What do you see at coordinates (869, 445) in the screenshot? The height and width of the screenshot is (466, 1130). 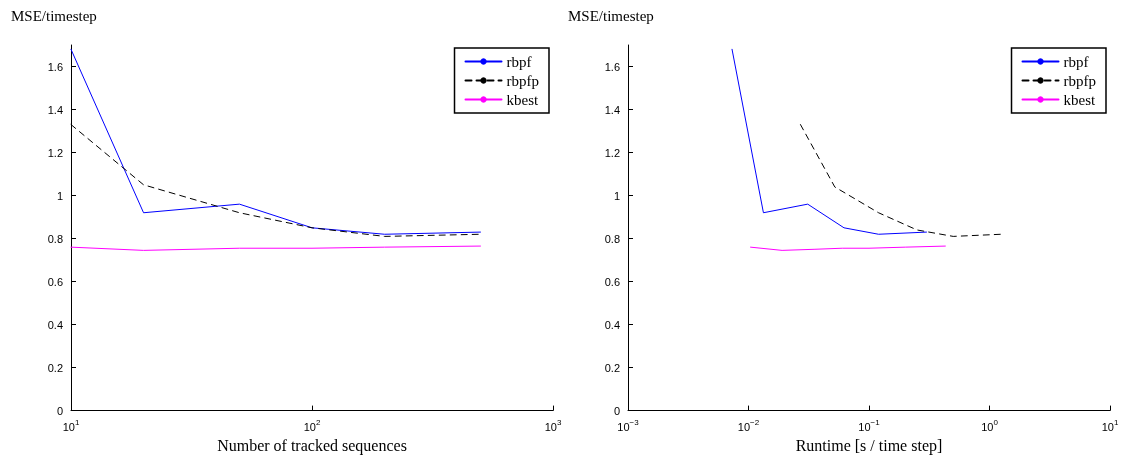 I see `x-axis-title: Runtime [s / time step]` at bounding box center [869, 445].